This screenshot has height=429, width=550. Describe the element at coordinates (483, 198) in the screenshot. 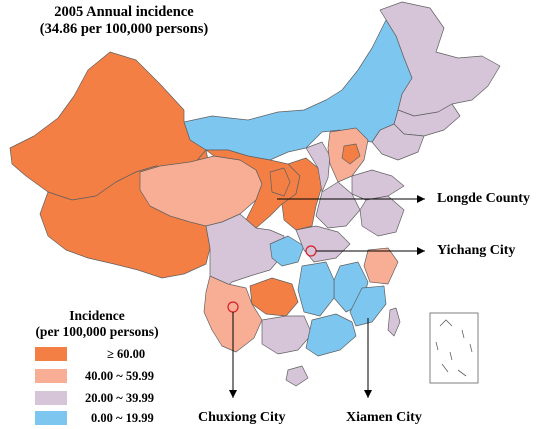

I see `longde-county-label: Longde County` at that location.